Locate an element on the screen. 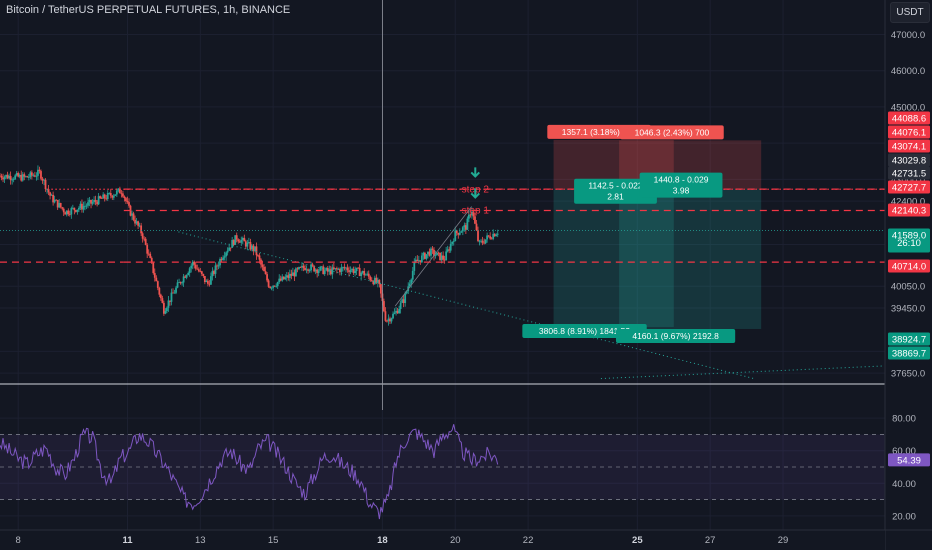 The width and height of the screenshot is (932, 550). price-label-38869.7 is located at coordinates (909, 353).